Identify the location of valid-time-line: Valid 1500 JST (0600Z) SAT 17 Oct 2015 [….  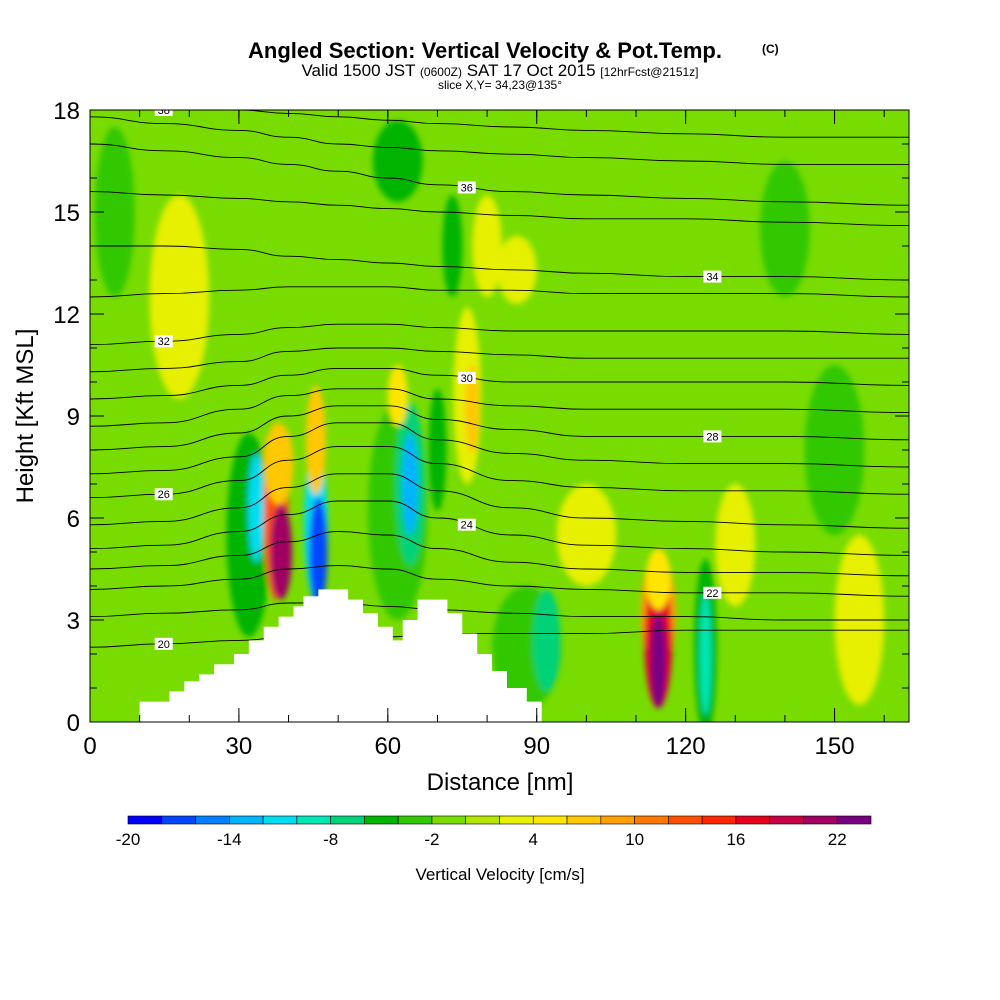
(499, 70).